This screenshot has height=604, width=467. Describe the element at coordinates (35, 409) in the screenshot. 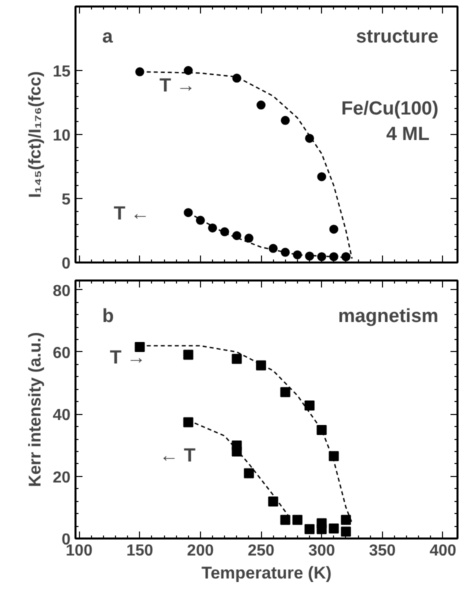

I see `y-axis-title: Kerr intensity (a.u.)` at that location.